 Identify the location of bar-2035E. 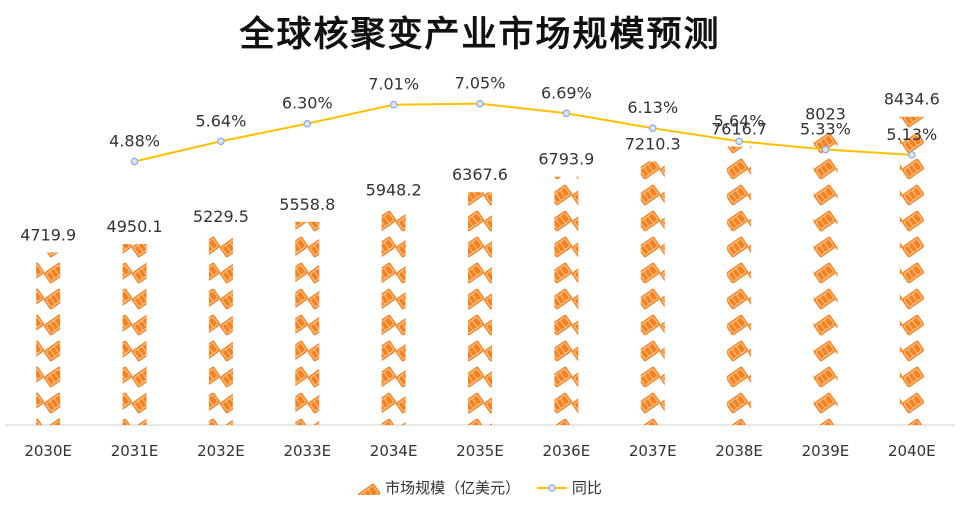
(480, 308).